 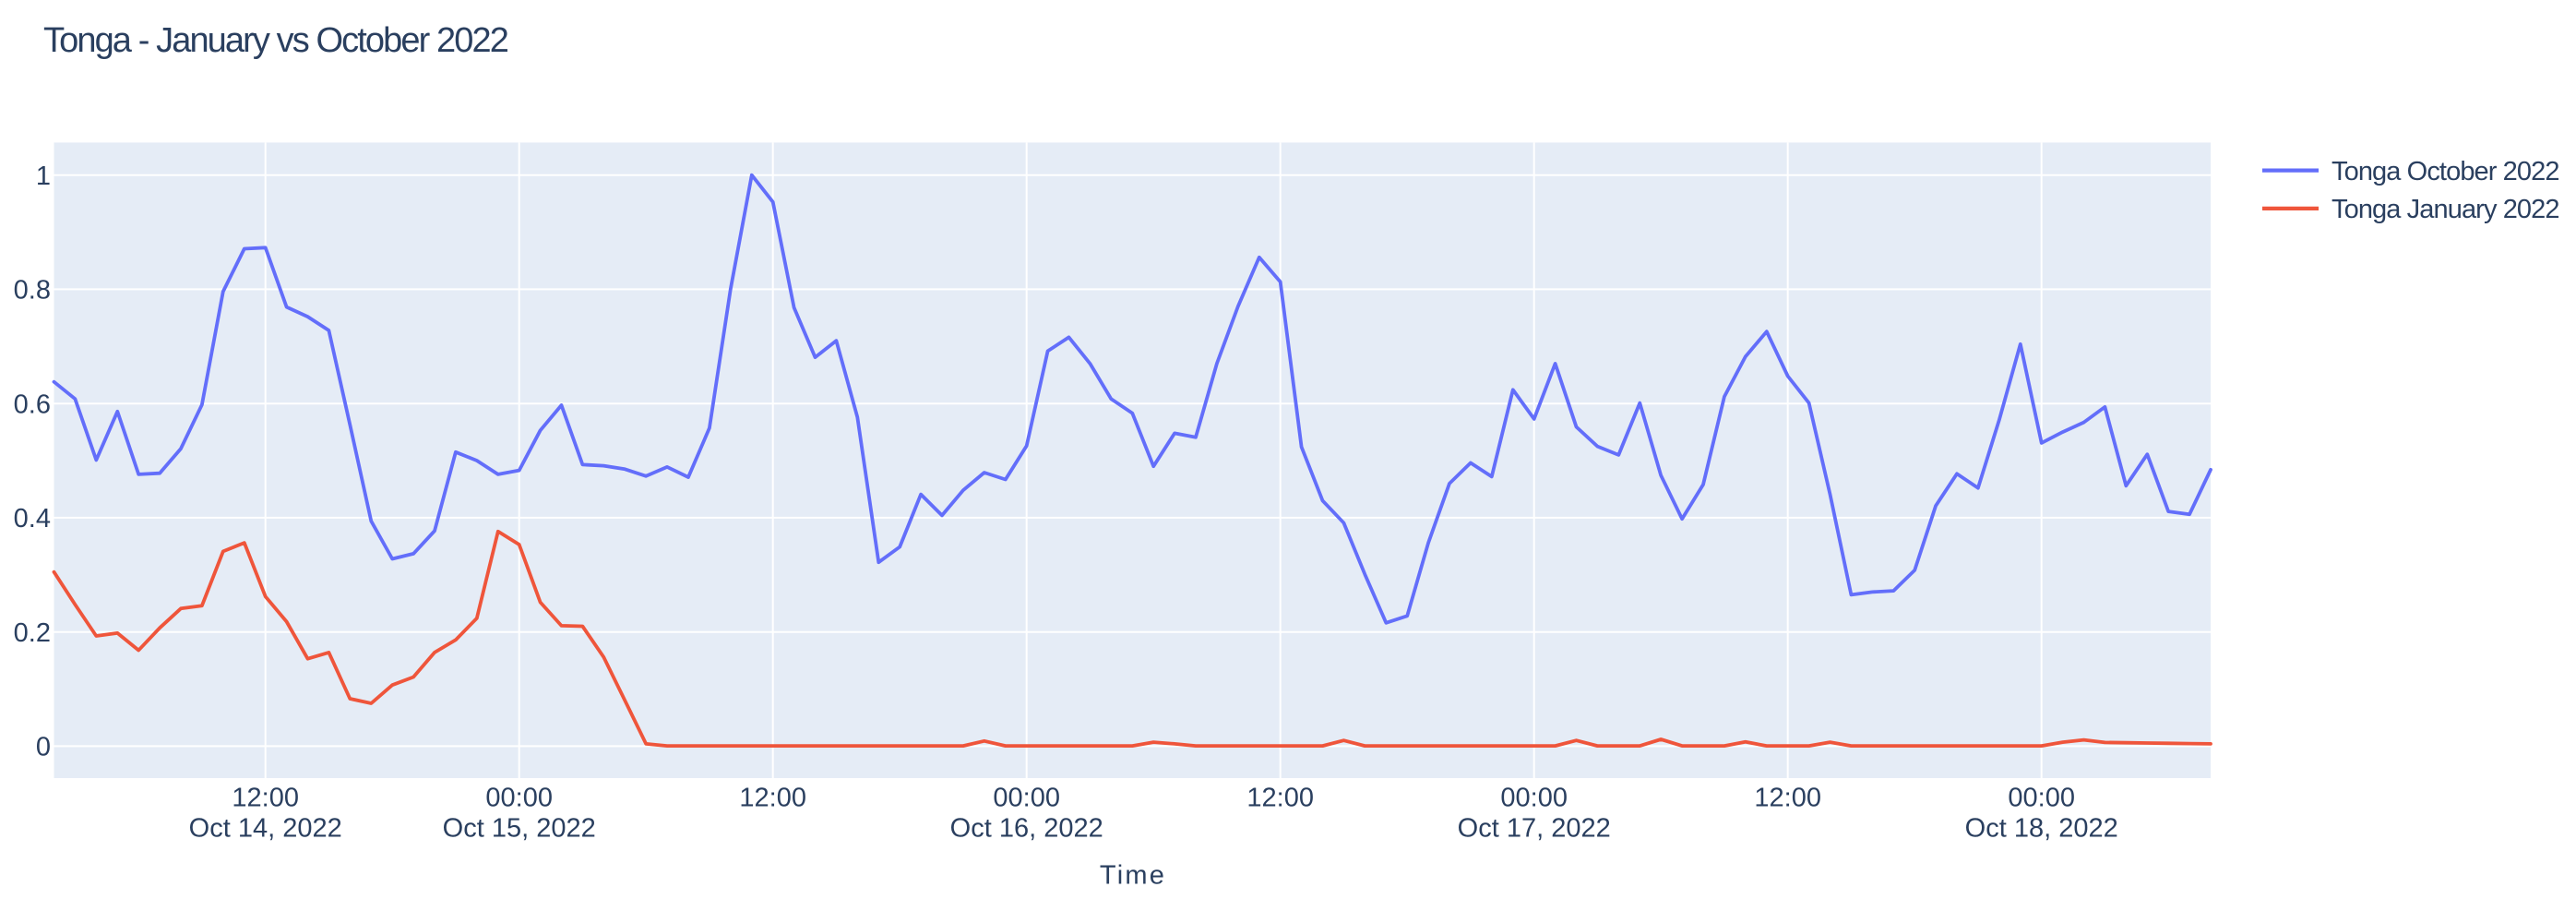 I want to click on svg-text:Tonga - January vs October 202: Tonga - January vs October 2022, so click(x=275, y=40).